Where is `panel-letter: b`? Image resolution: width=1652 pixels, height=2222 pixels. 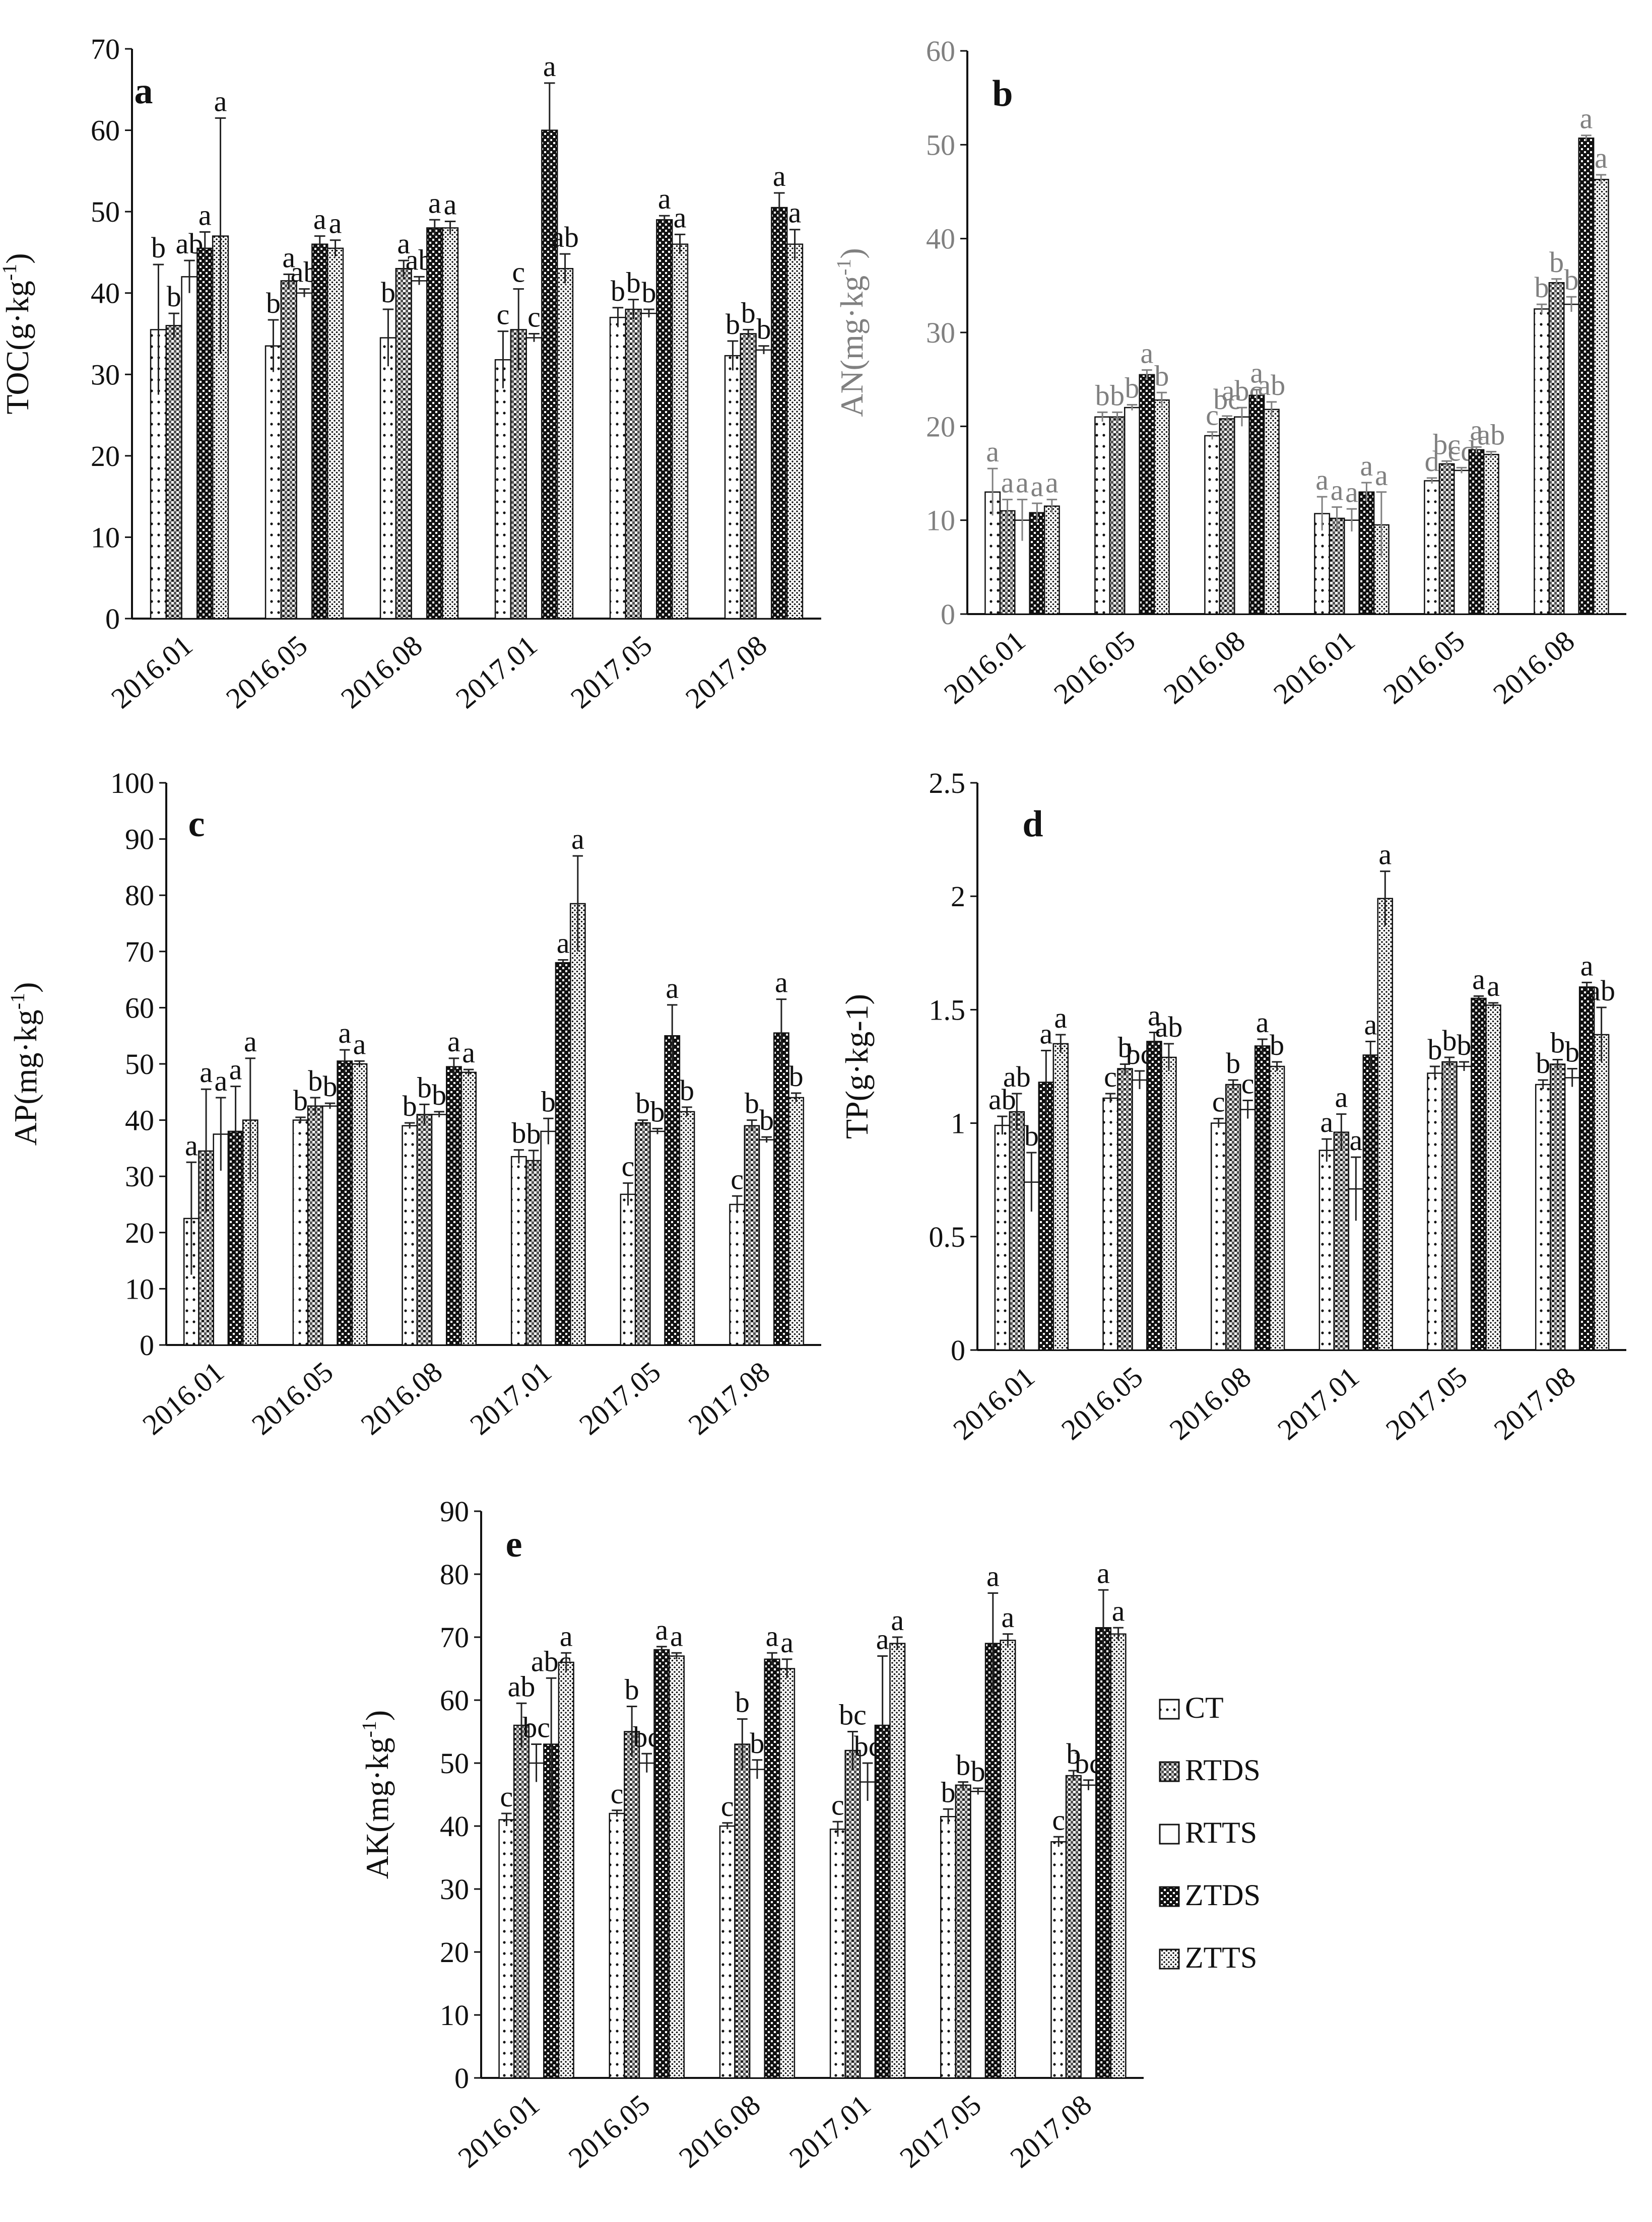
panel-letter: b is located at coordinates (1003, 93).